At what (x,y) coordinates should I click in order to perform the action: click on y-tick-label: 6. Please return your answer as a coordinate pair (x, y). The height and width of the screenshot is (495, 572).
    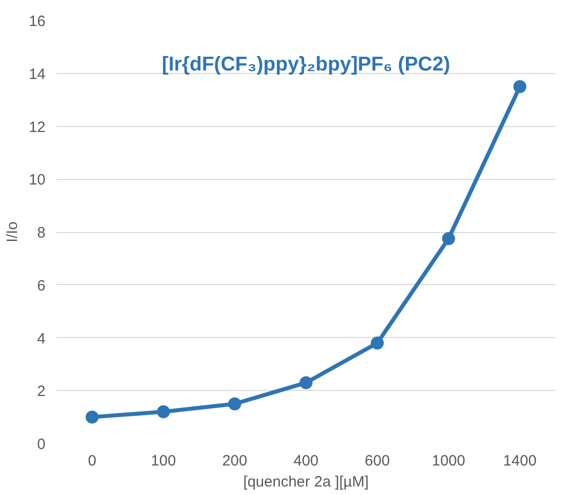
    Looking at the image, I should click on (41, 285).